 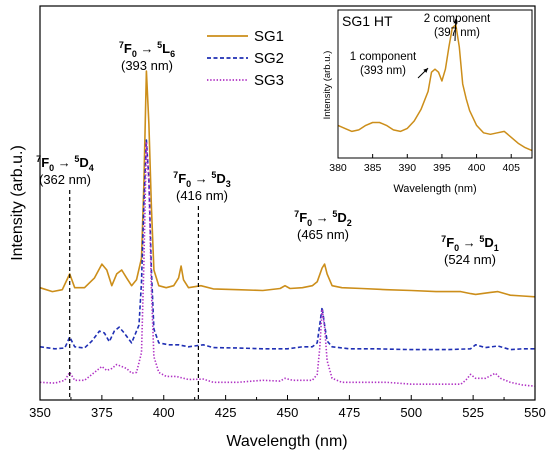 I want to click on legend-label-sg3: SG3, so click(x=269, y=80).